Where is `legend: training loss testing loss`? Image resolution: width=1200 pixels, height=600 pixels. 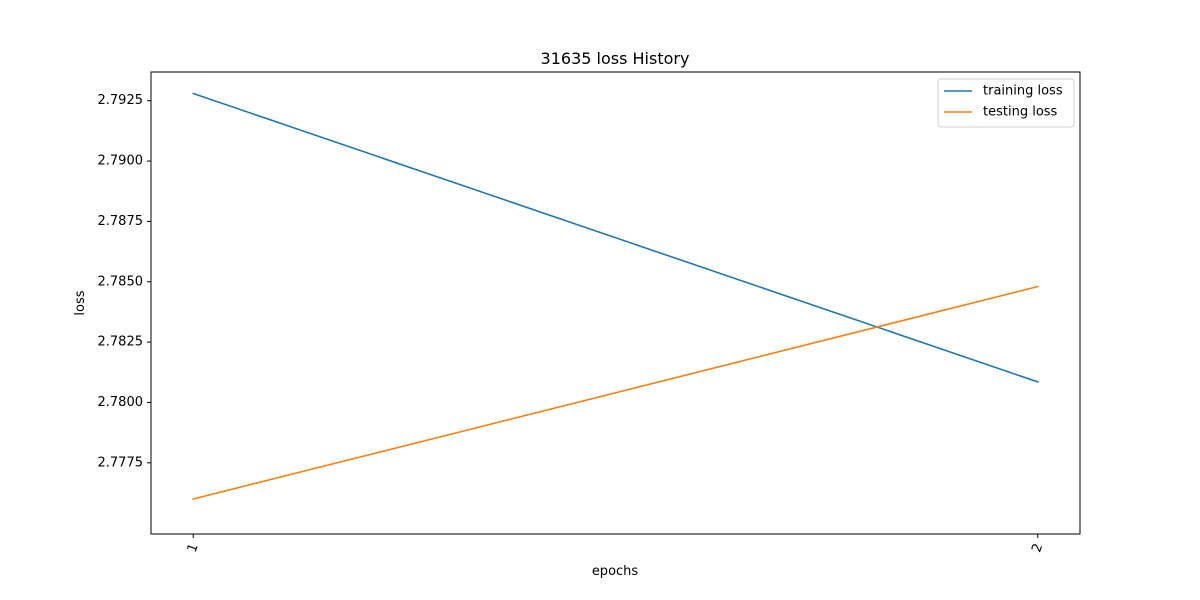
legend: training loss testing loss is located at coordinates (1006, 103).